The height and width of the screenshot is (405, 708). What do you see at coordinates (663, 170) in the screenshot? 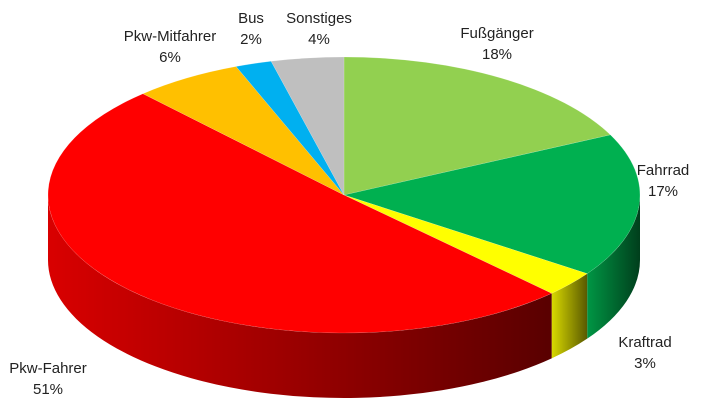
I see `slice-label: Fahrrad` at bounding box center [663, 170].